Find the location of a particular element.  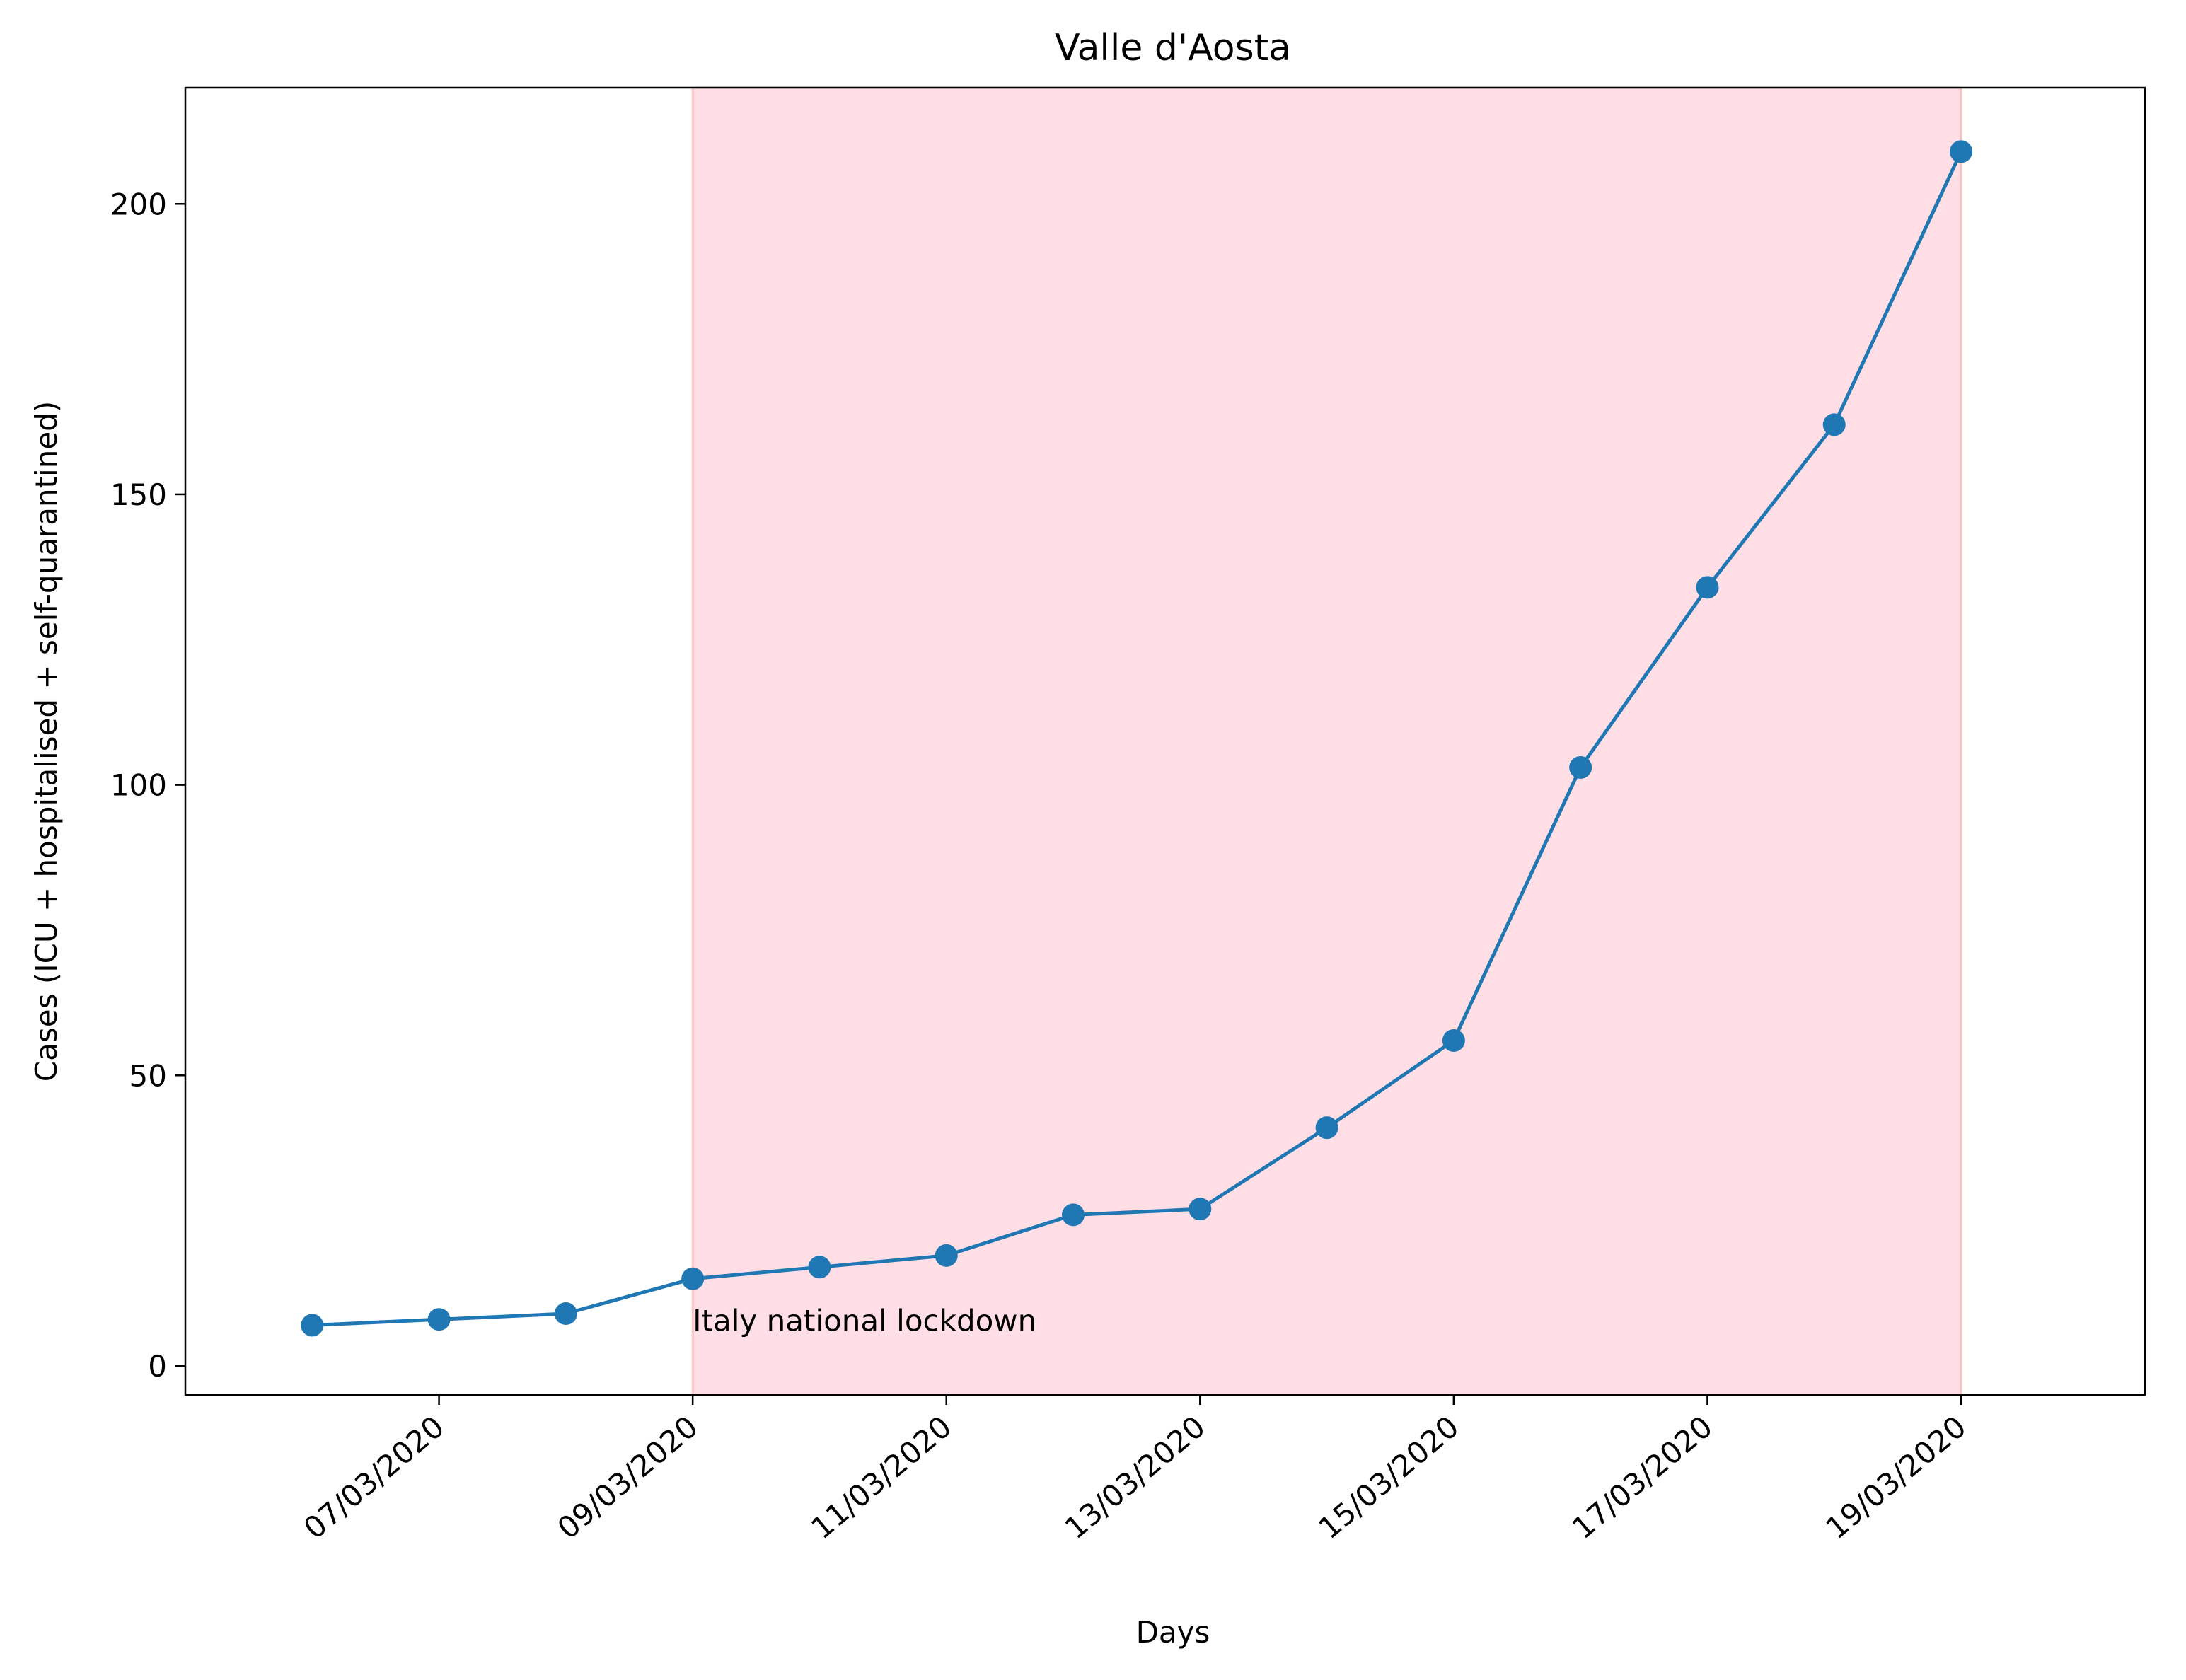

y-tick-label: 150 is located at coordinates (138, 494).